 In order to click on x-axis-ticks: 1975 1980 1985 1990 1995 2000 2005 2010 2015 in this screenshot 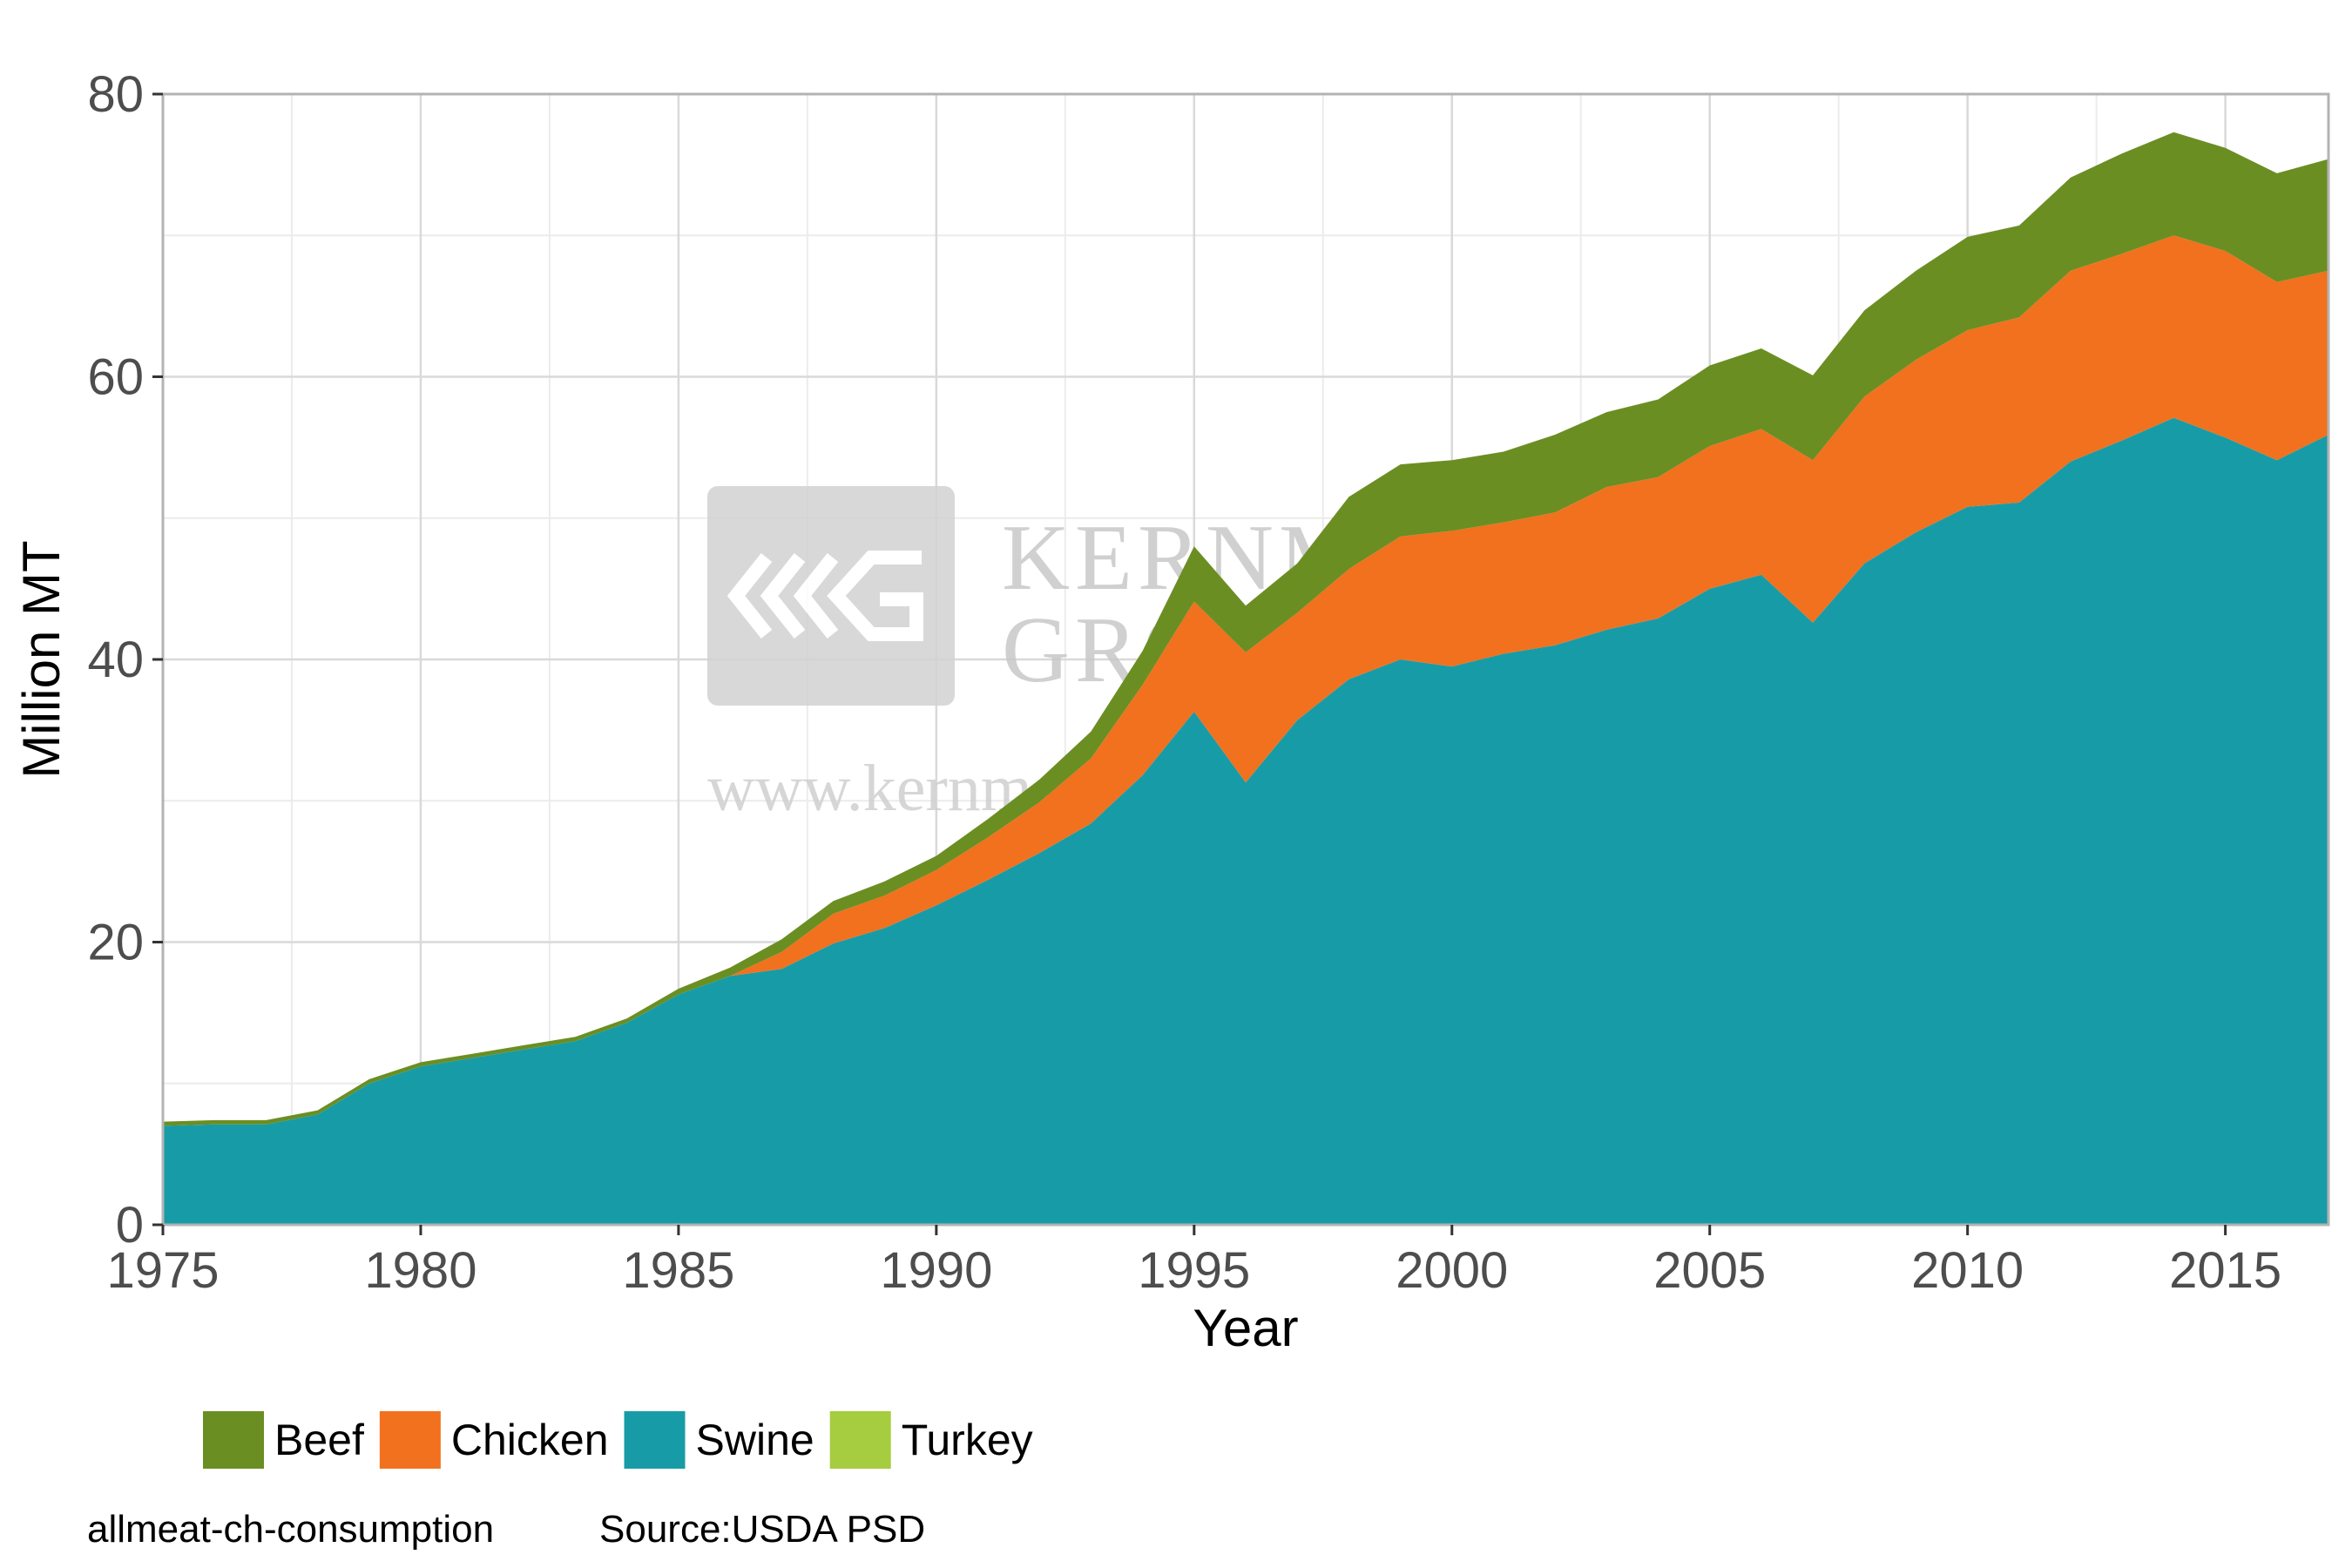, I will do `click(1193, 1262)`.